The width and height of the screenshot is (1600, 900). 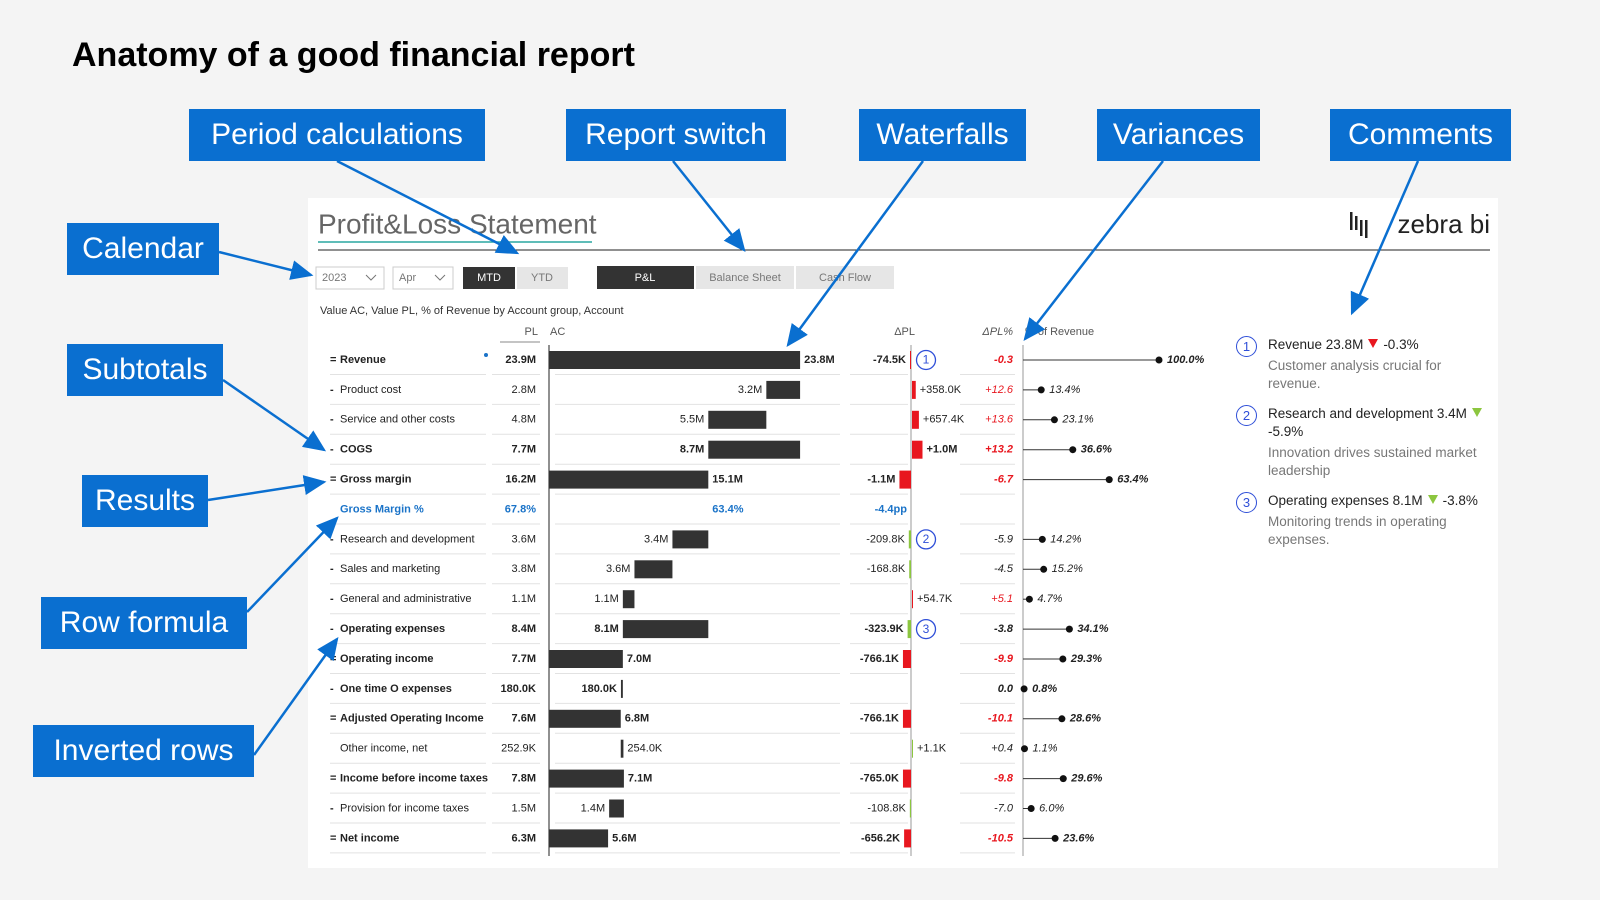 I want to click on comment-number: 3, so click(x=926, y=629).